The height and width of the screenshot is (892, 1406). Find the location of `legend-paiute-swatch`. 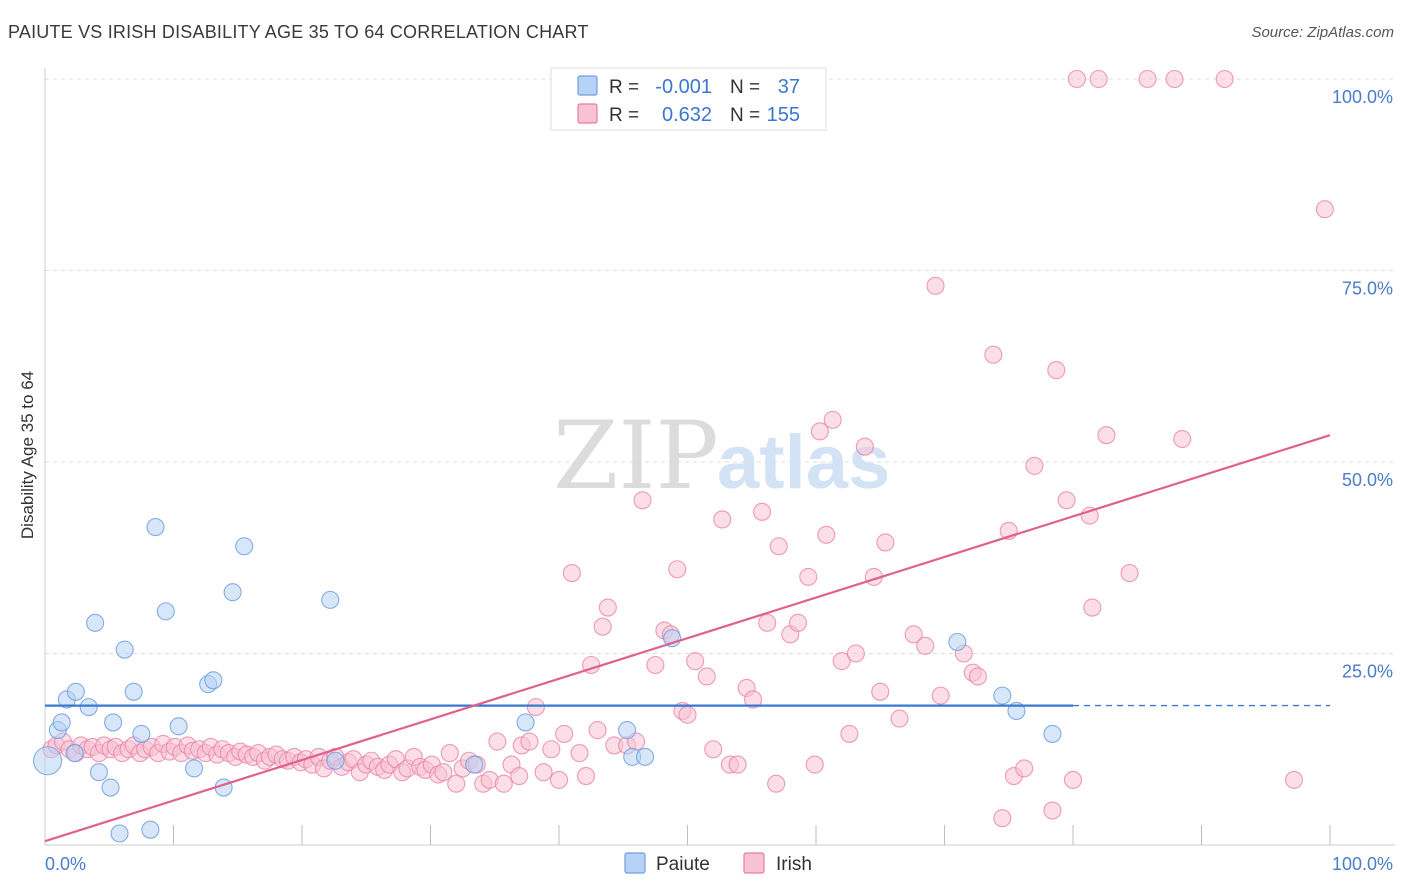

legend-paiute-swatch is located at coordinates (587, 85).